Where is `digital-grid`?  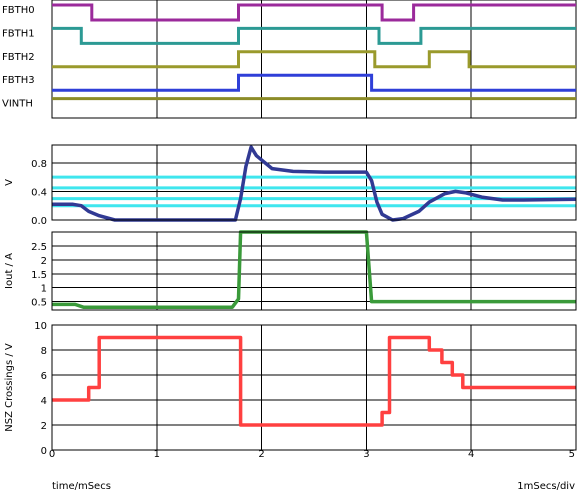 digital-grid is located at coordinates (314, 59).